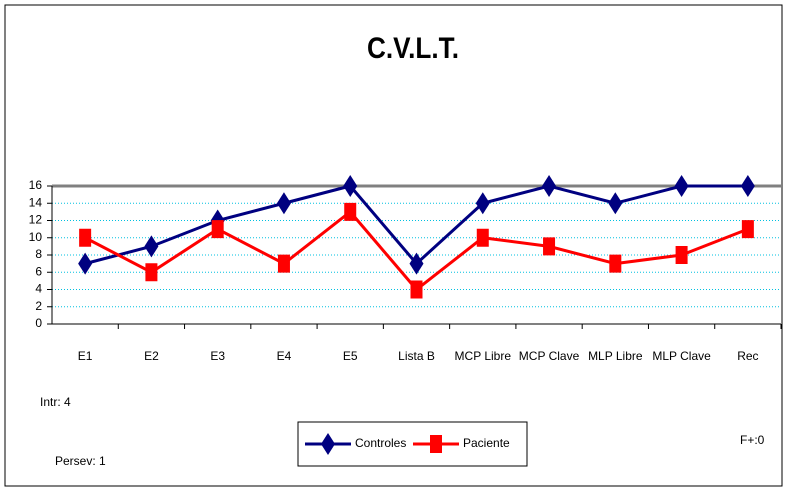 This screenshot has height=492, width=788. What do you see at coordinates (681, 356) in the screenshot?
I see `x-tick-label: MLP Clave` at bounding box center [681, 356].